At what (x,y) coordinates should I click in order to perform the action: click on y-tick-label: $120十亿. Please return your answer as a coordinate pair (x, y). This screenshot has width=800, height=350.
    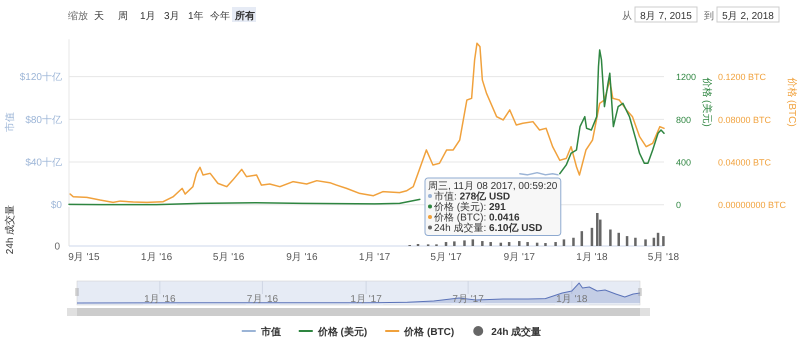
    Looking at the image, I should click on (41, 77).